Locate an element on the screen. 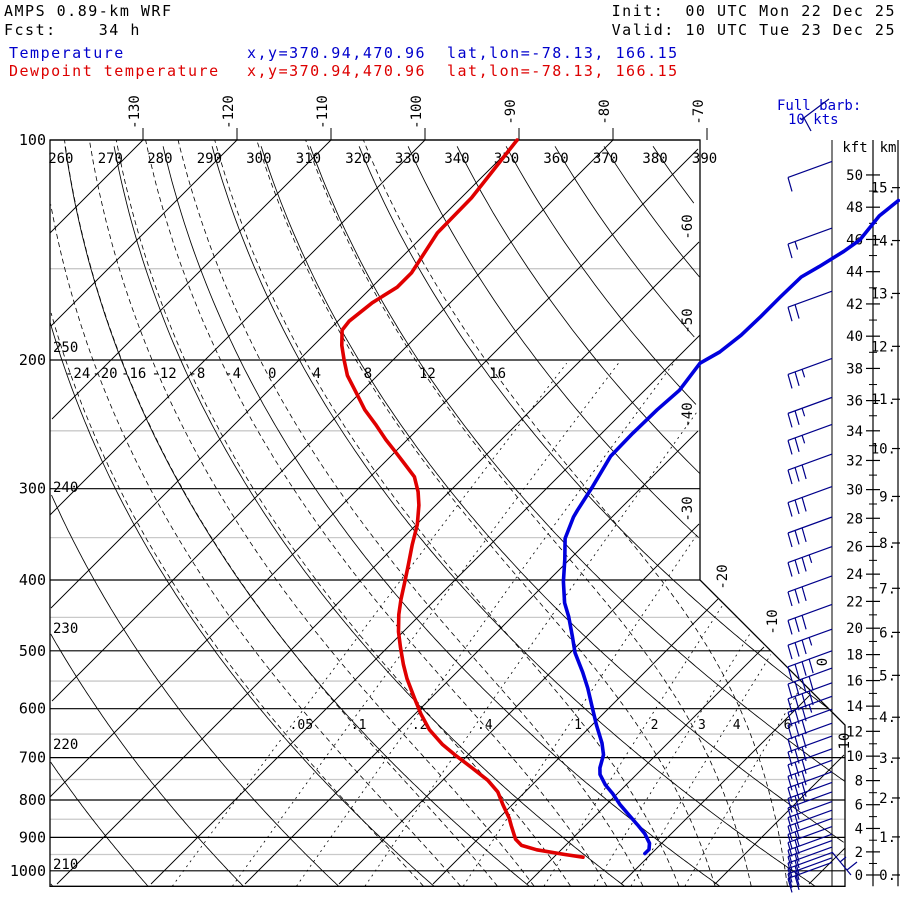 This screenshot has height=900, width=900. moist-adiabat-label: 0 is located at coordinates (272, 374).